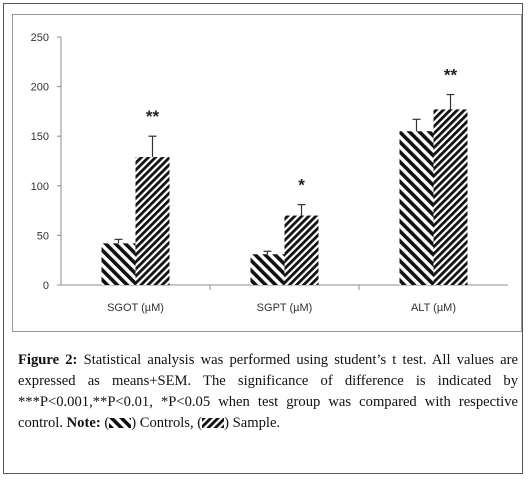 This screenshot has height=479, width=528. Describe the element at coordinates (40, 38) in the screenshot. I see `y-tick-label: 250` at that location.